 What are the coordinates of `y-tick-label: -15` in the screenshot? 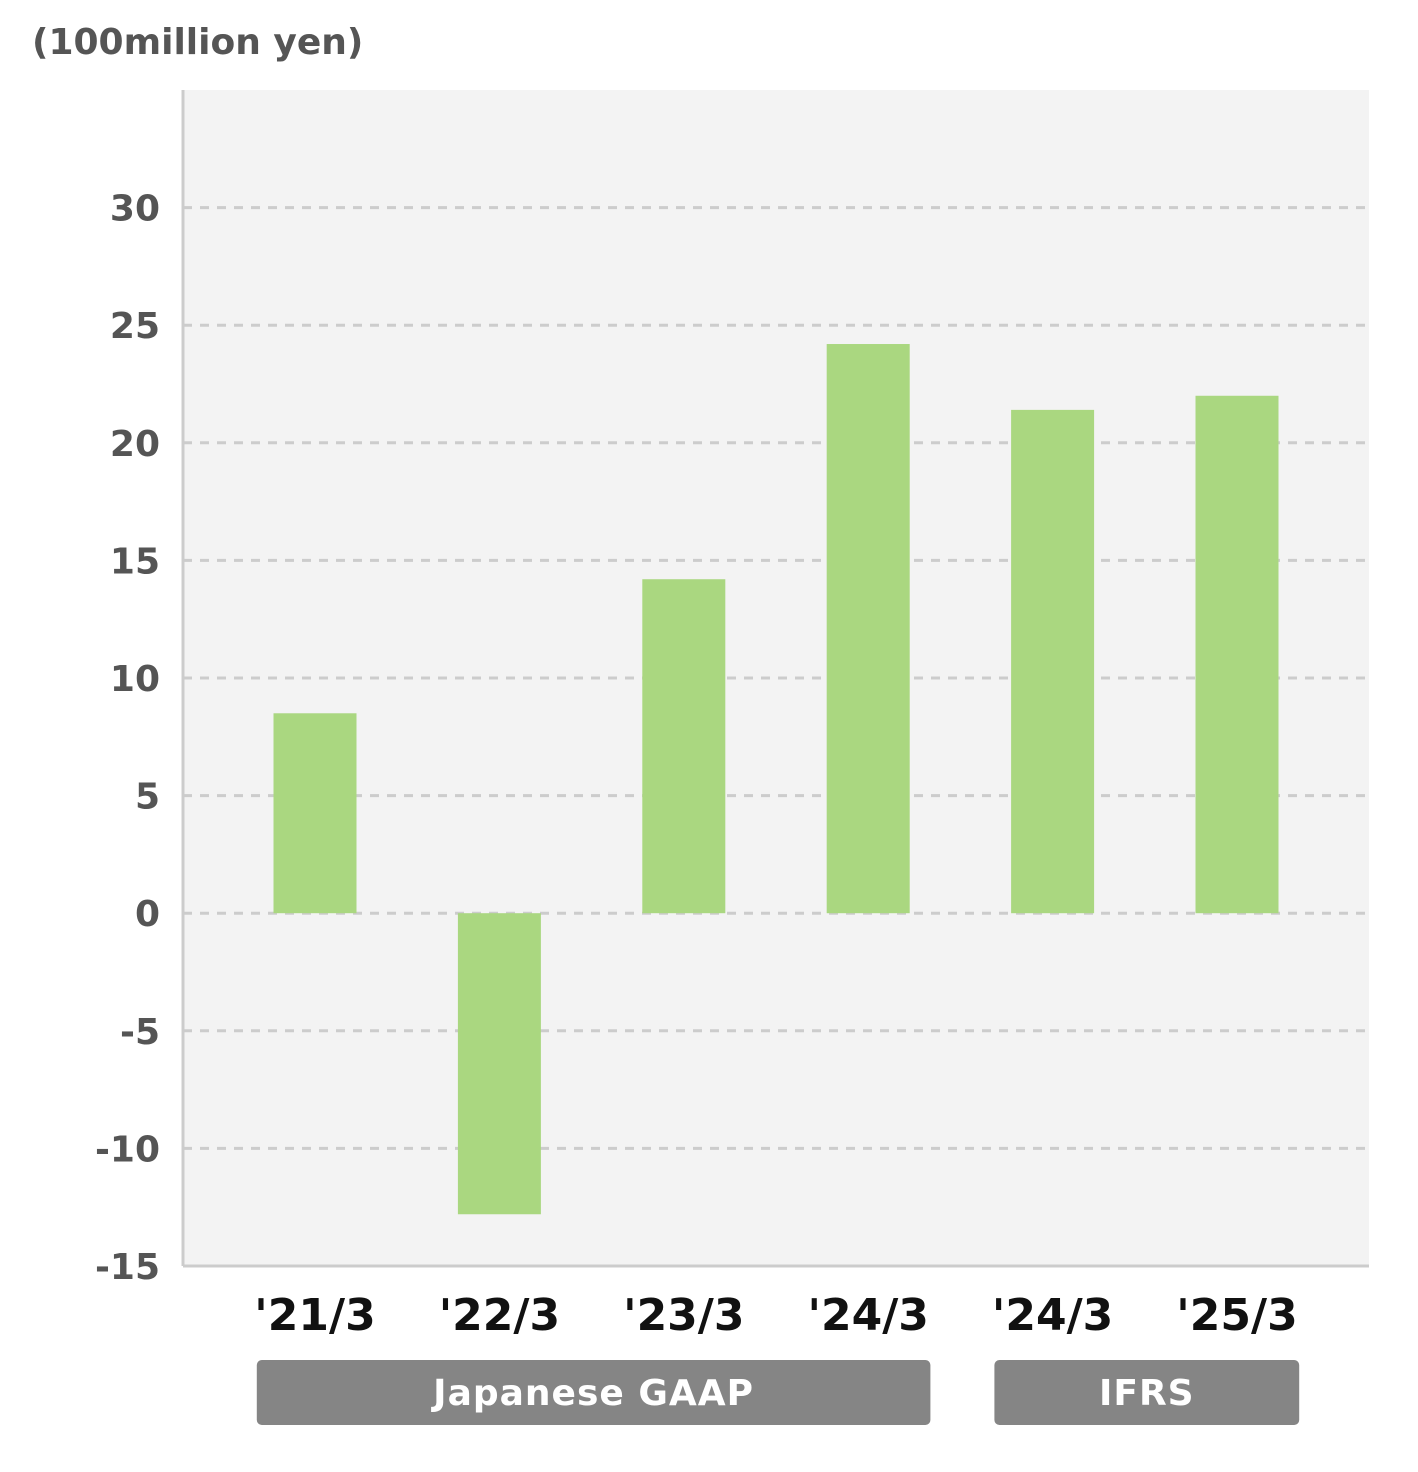 It's located at (127, 1267).